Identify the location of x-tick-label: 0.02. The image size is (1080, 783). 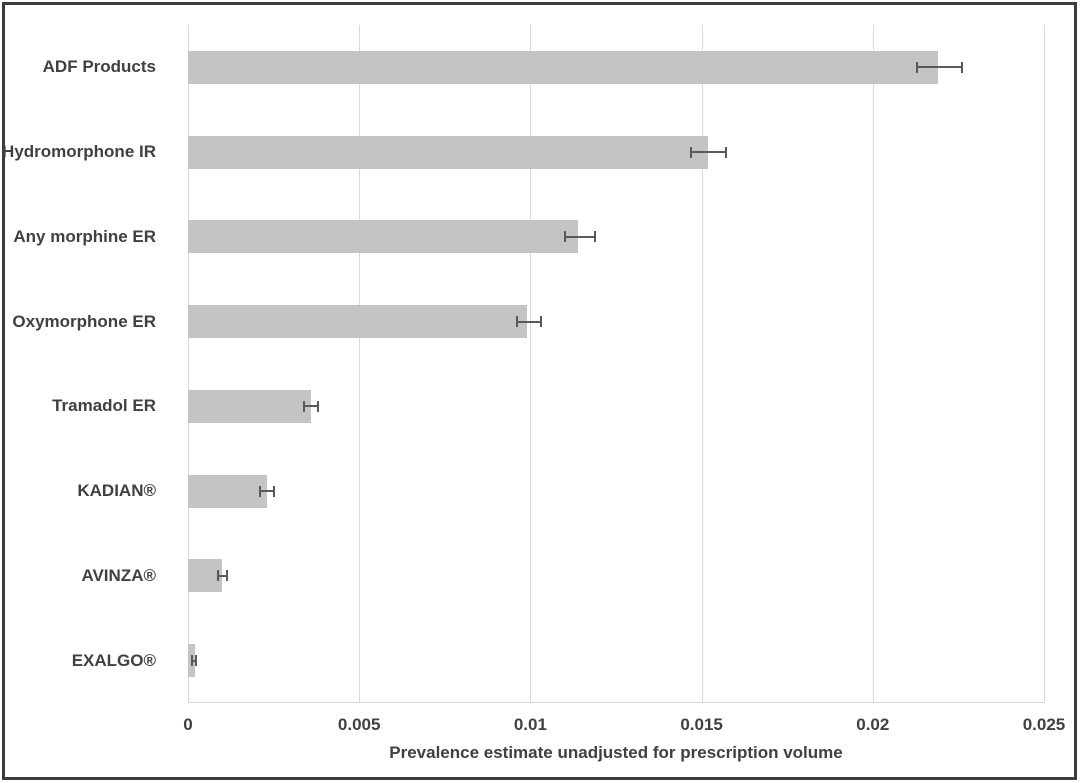
(873, 724).